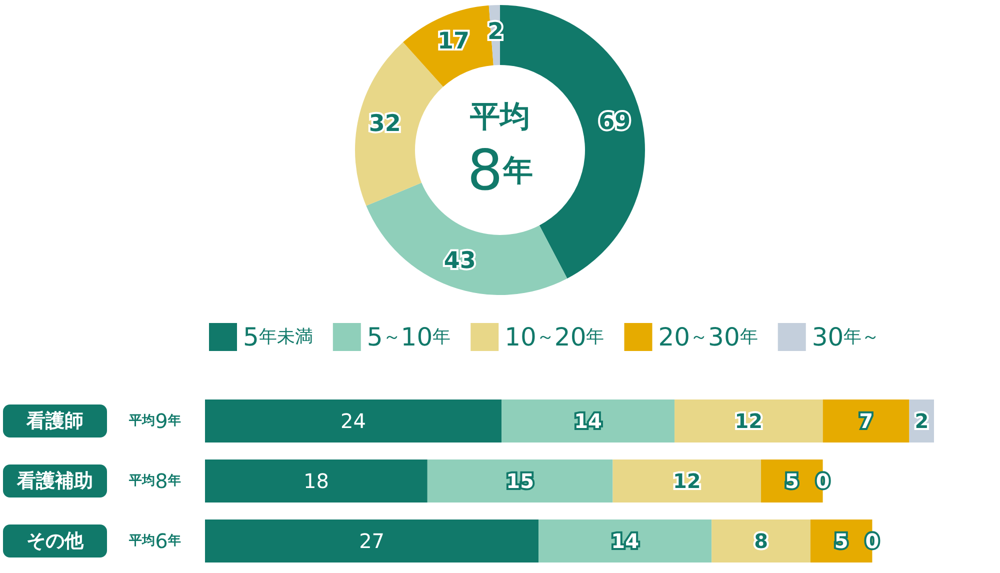 The image size is (1000, 573). I want to click on data-label: 43, so click(460, 261).